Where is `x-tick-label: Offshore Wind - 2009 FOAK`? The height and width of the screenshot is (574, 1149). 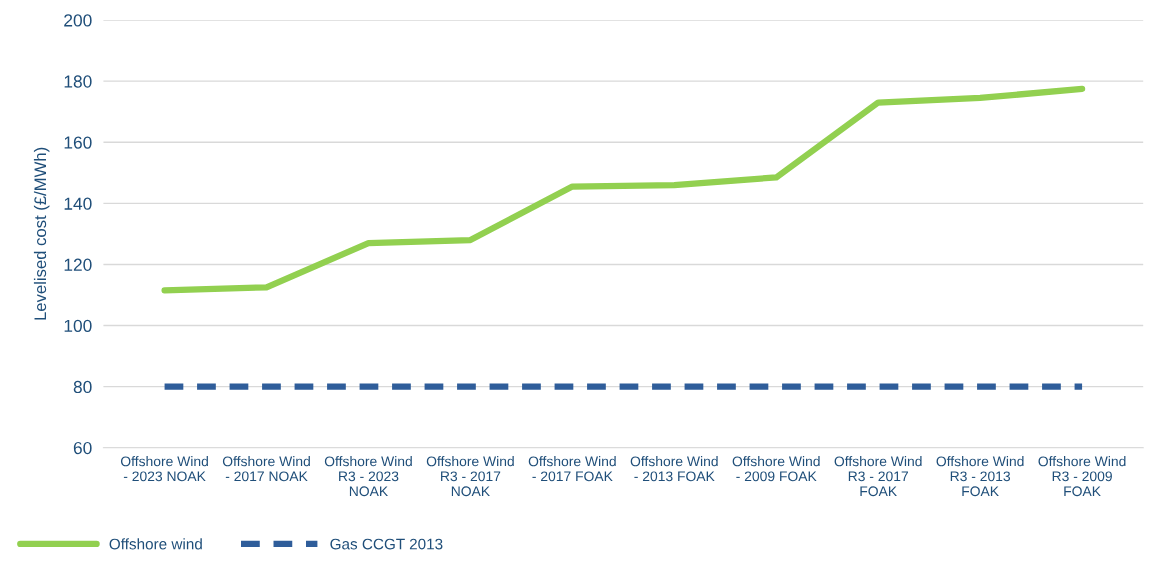 x-tick-label: Offshore Wind - 2009 FOAK is located at coordinates (776, 469).